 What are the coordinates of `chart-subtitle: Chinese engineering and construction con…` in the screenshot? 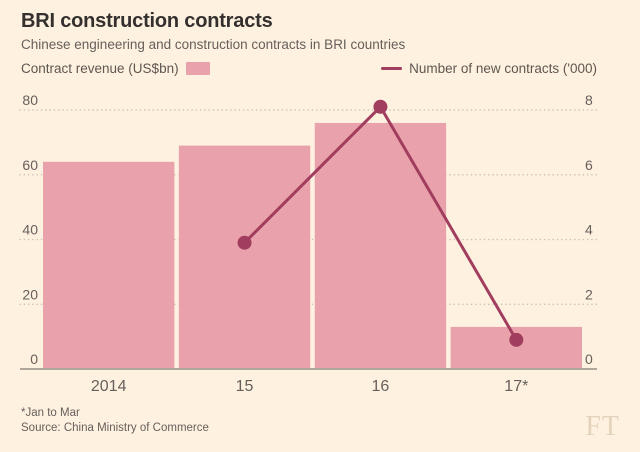 It's located at (213, 44).